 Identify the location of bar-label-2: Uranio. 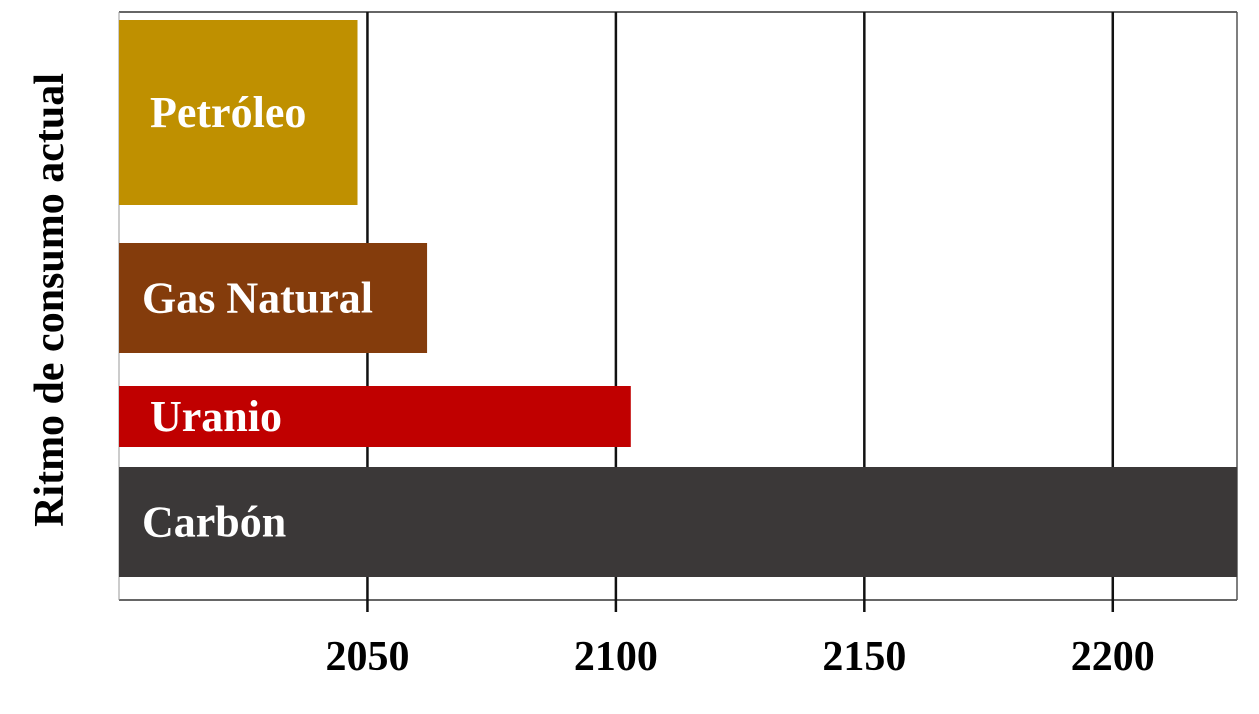
(216, 416).